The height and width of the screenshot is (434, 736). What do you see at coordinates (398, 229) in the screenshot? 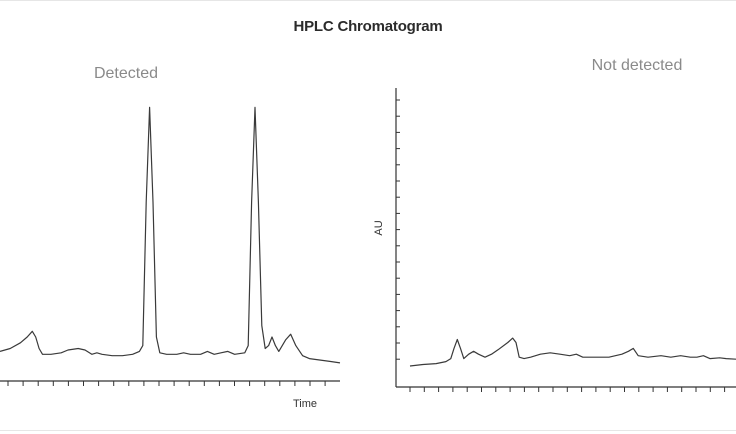
I see `y-ticks-not-detected` at bounding box center [398, 229].